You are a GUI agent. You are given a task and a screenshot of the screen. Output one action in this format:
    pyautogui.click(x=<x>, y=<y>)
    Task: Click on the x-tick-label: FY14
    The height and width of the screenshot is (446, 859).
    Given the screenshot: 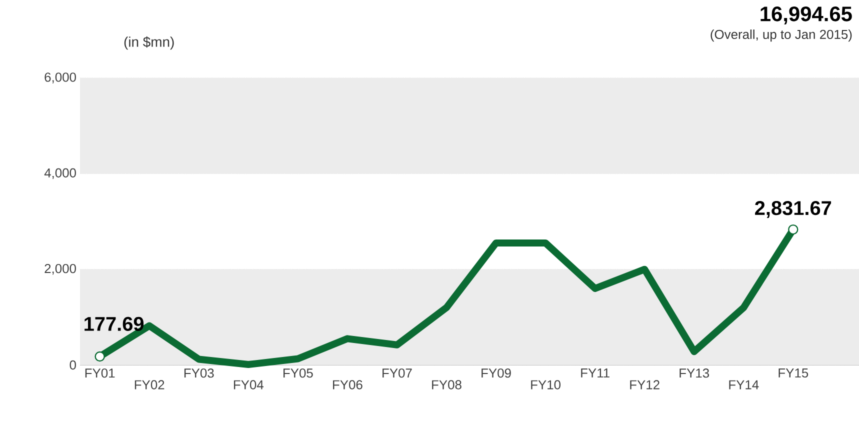 What is the action you would take?
    pyautogui.click(x=744, y=385)
    